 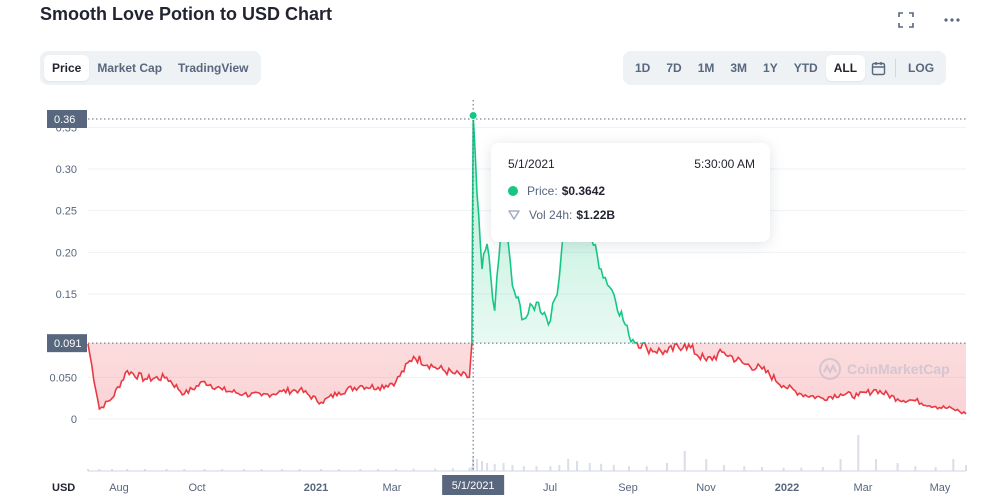 I want to click on calendar-icon, so click(x=878, y=68).